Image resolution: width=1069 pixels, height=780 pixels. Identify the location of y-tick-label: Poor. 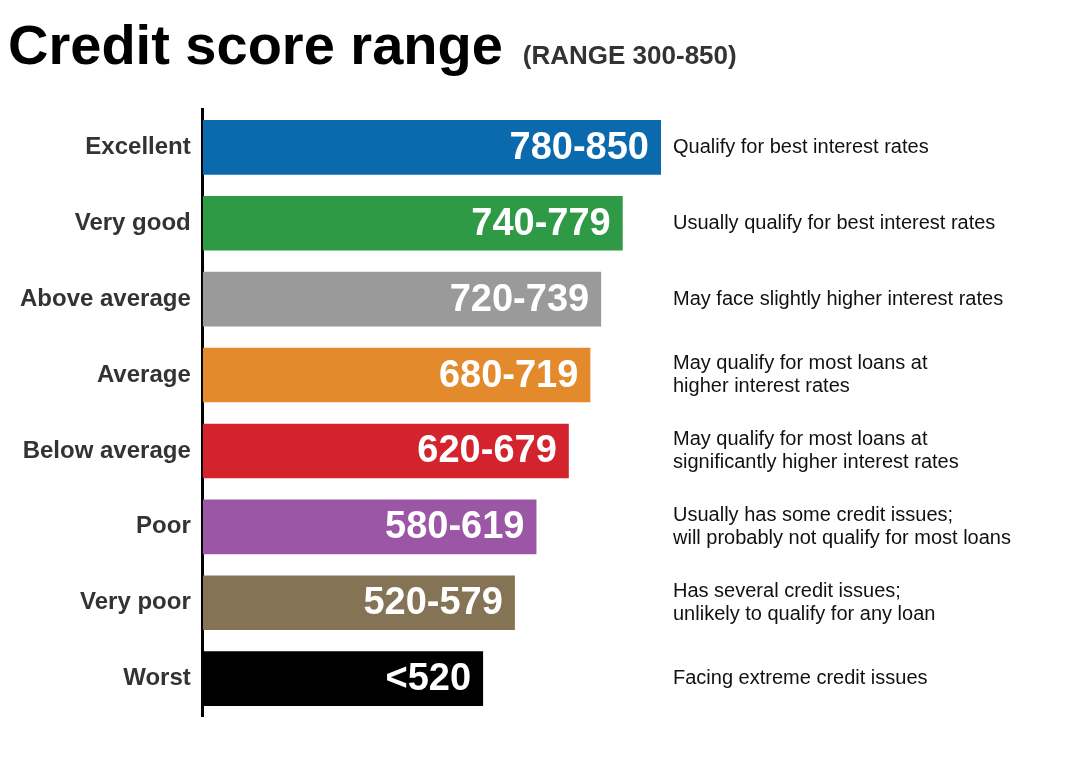
(163, 525).